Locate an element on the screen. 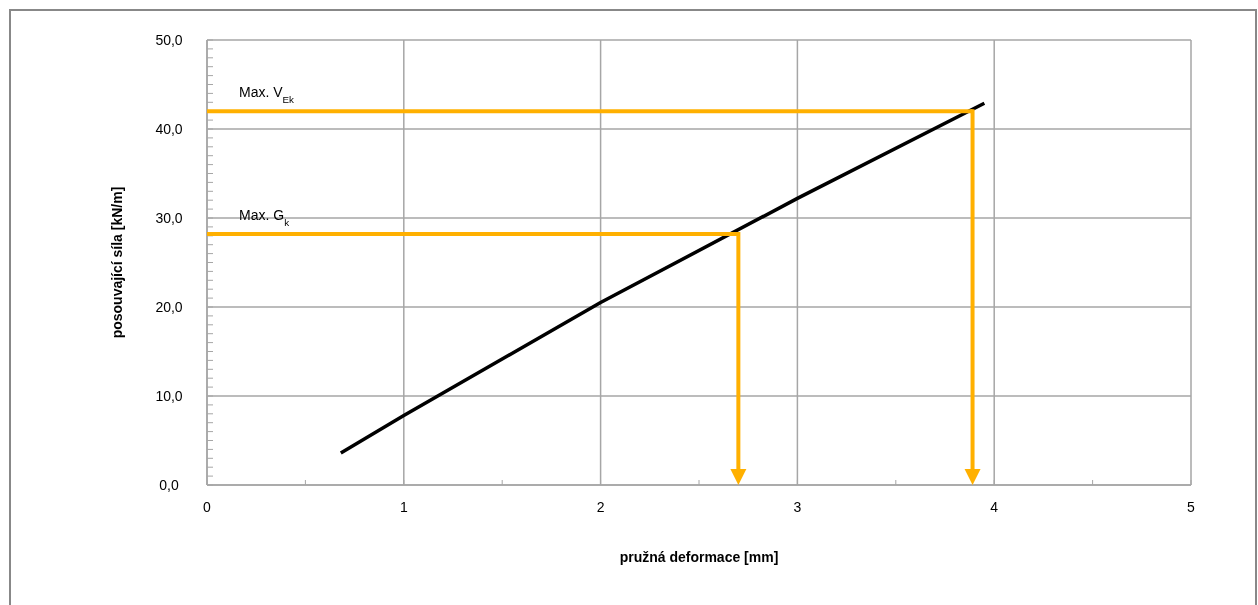 Image resolution: width=1258 pixels, height=605 pixels. ref-line-label: Max. G$_{k}$ is located at coordinates (264, 217).